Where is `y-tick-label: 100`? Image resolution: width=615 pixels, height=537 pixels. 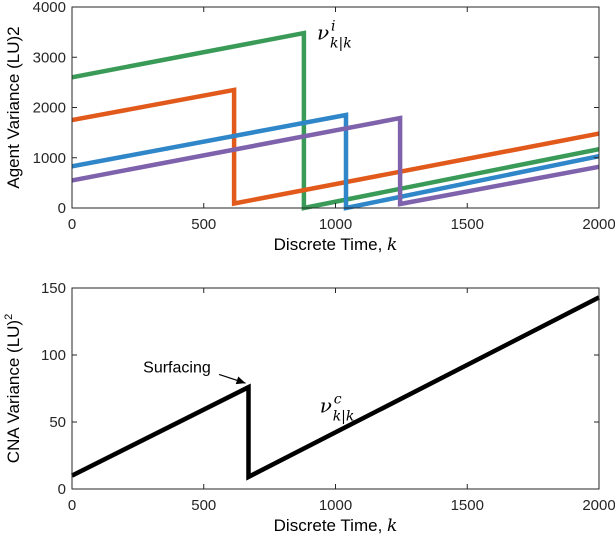 y-tick-label: 100 is located at coordinates (53, 355).